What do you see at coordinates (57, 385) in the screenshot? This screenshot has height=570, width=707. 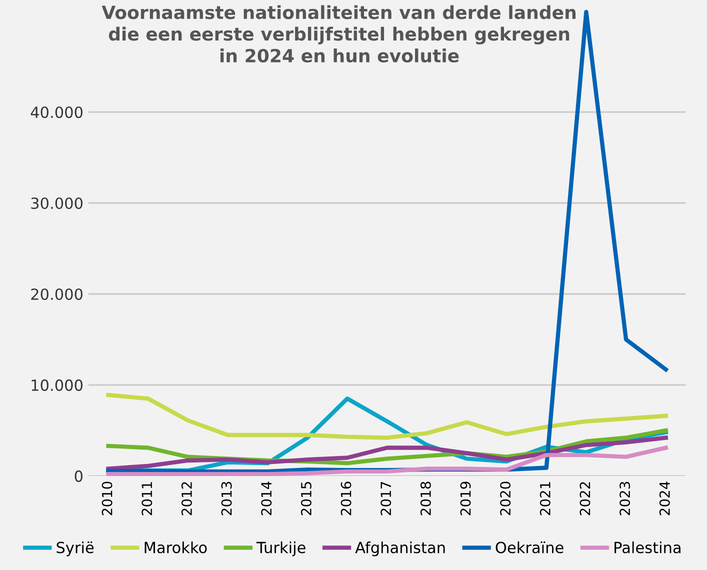 I see `y-tick-label: 10.000` at bounding box center [57, 385].